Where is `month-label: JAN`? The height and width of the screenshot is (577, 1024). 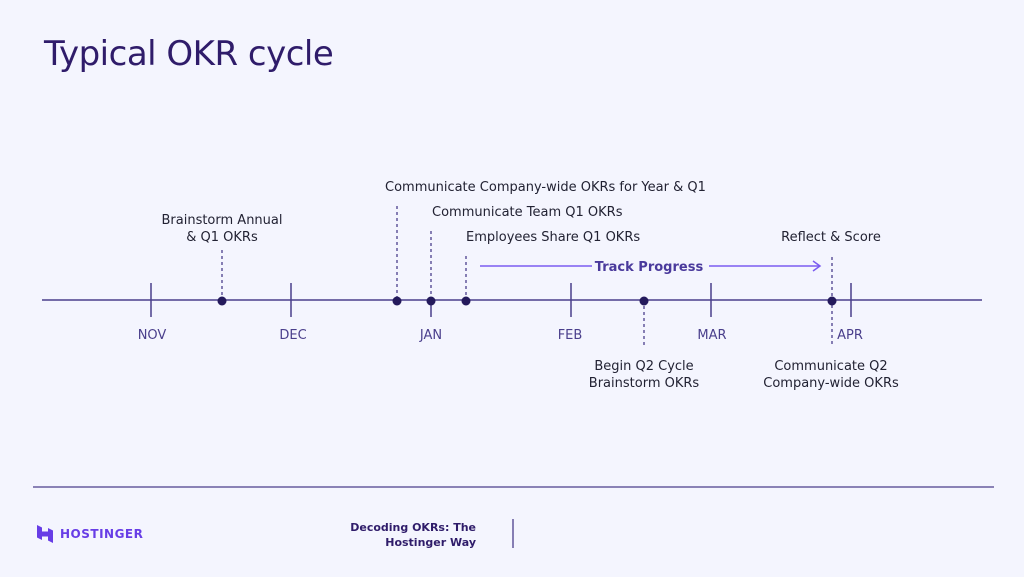 month-label: JAN is located at coordinates (430, 335).